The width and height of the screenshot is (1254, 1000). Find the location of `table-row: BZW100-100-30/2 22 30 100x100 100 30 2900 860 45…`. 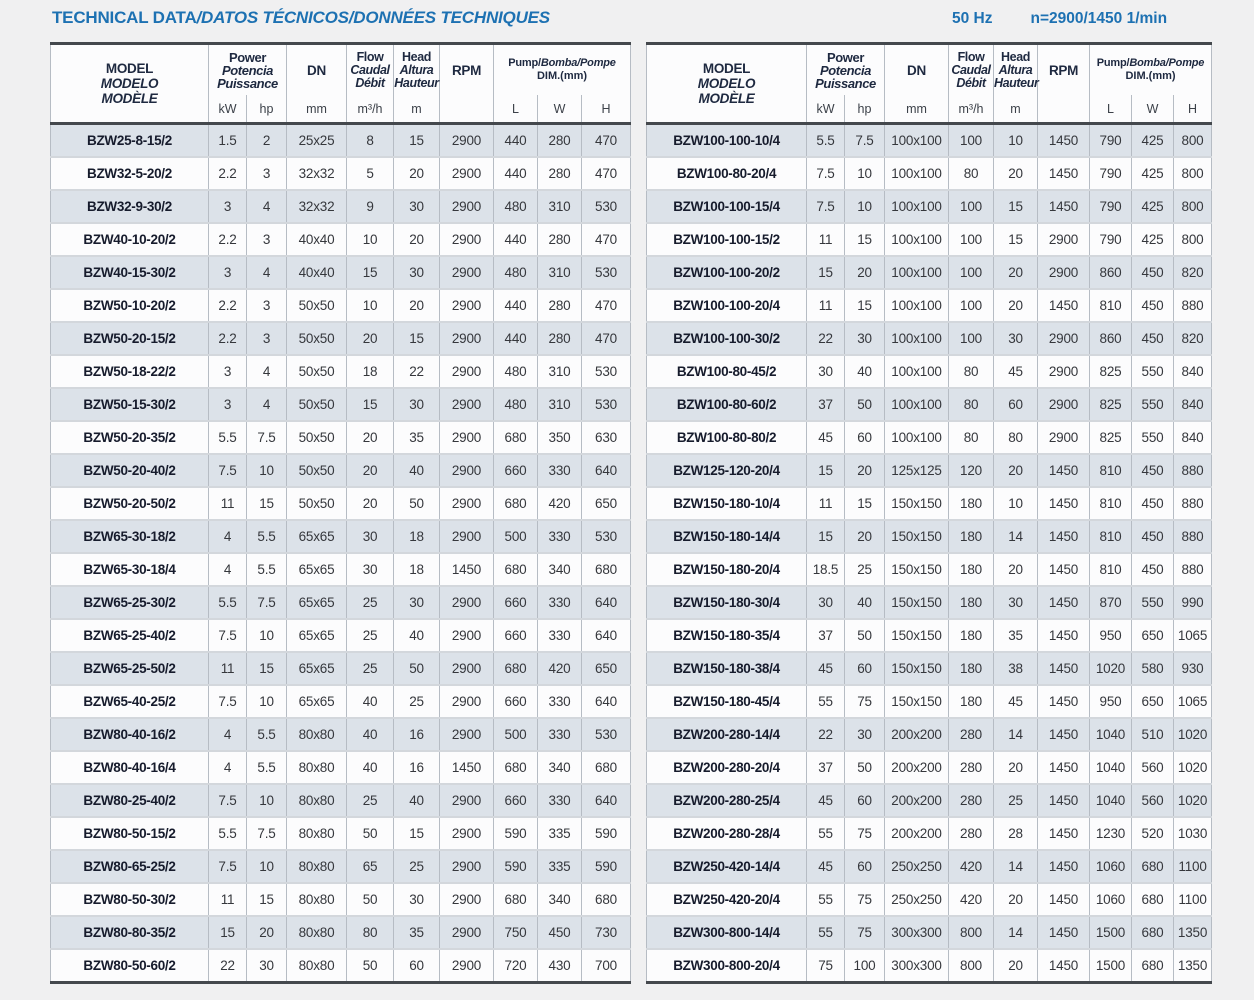

table-row: BZW100-100-30/2 22 30 100x100 100 30 2900 860 45… is located at coordinates (929, 338).